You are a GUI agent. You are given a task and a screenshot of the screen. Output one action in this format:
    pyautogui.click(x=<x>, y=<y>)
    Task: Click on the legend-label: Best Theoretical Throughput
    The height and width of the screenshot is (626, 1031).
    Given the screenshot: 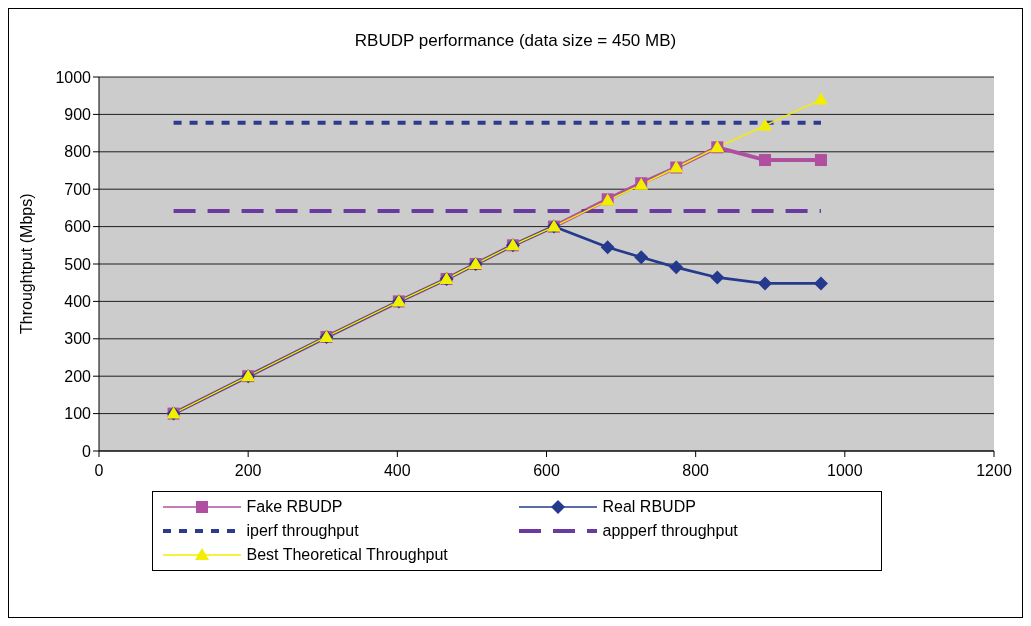 What is the action you would take?
    pyautogui.click(x=347, y=555)
    